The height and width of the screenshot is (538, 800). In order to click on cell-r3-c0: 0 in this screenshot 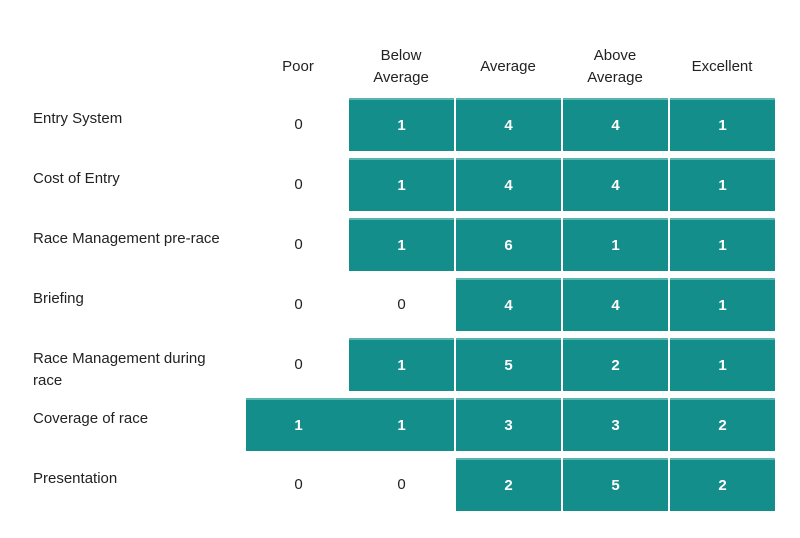, I will do `click(298, 304)`.